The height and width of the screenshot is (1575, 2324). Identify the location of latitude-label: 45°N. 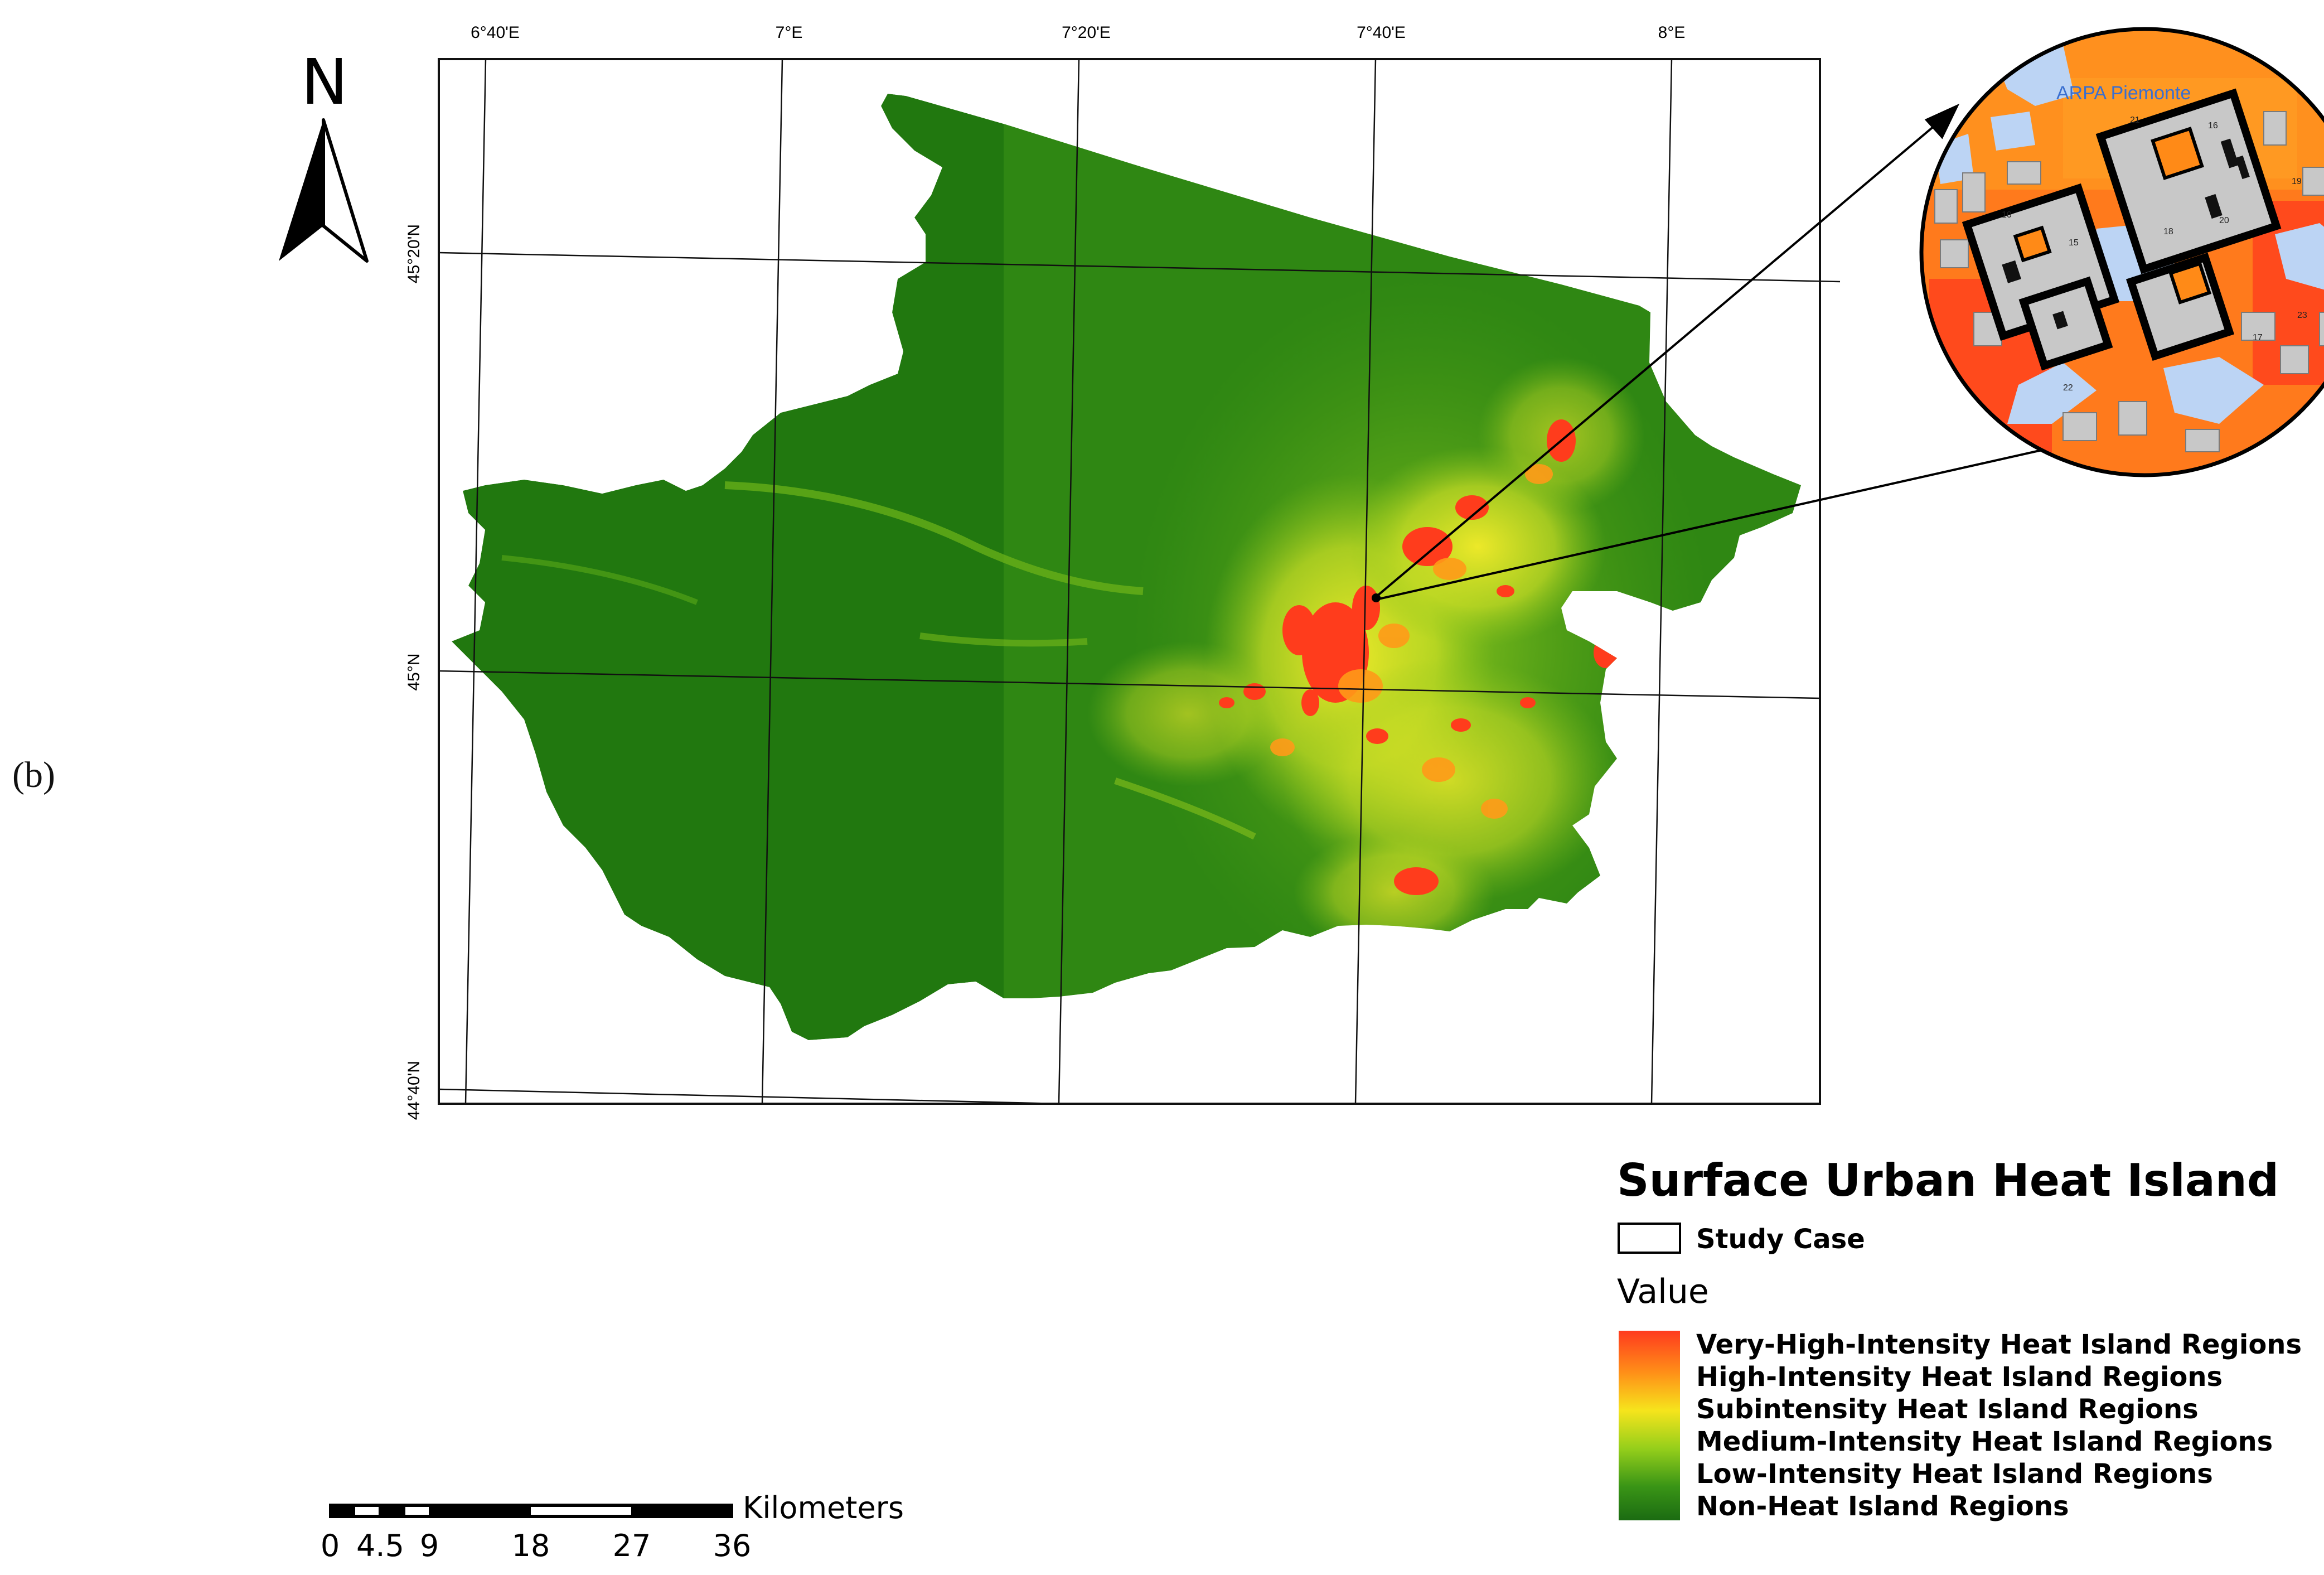
(414, 671).